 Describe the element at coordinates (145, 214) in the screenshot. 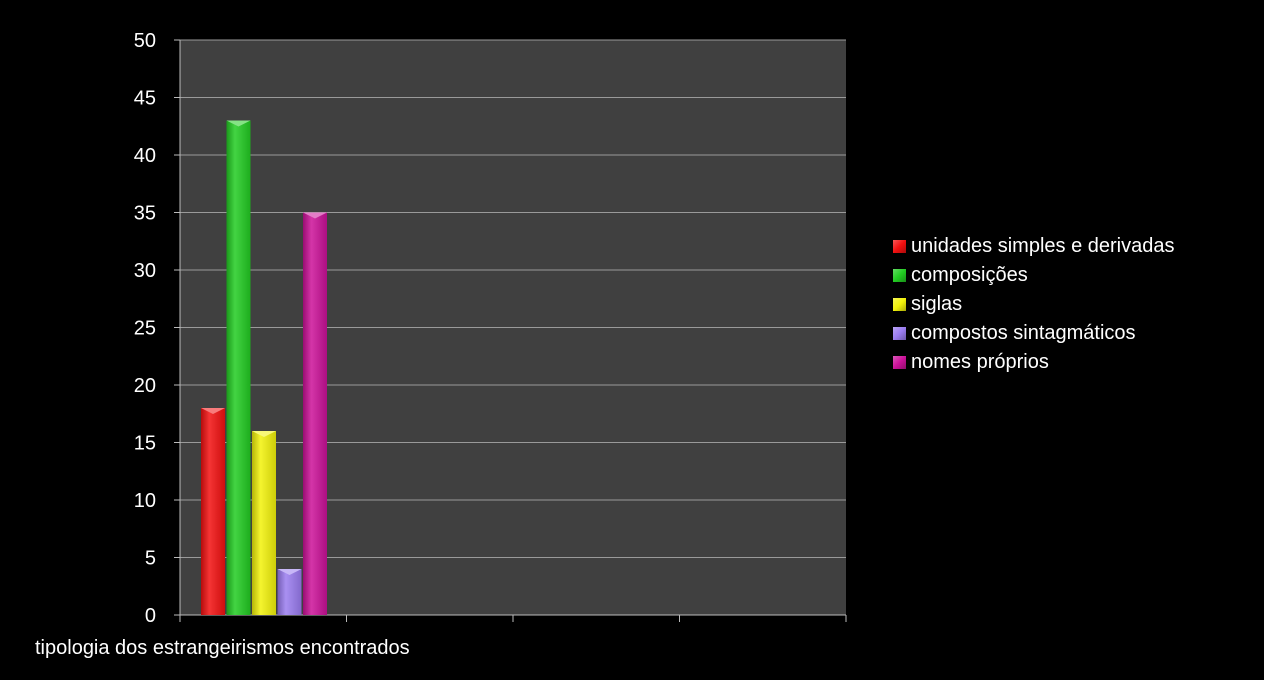

I see `y-tick-label: 35` at that location.